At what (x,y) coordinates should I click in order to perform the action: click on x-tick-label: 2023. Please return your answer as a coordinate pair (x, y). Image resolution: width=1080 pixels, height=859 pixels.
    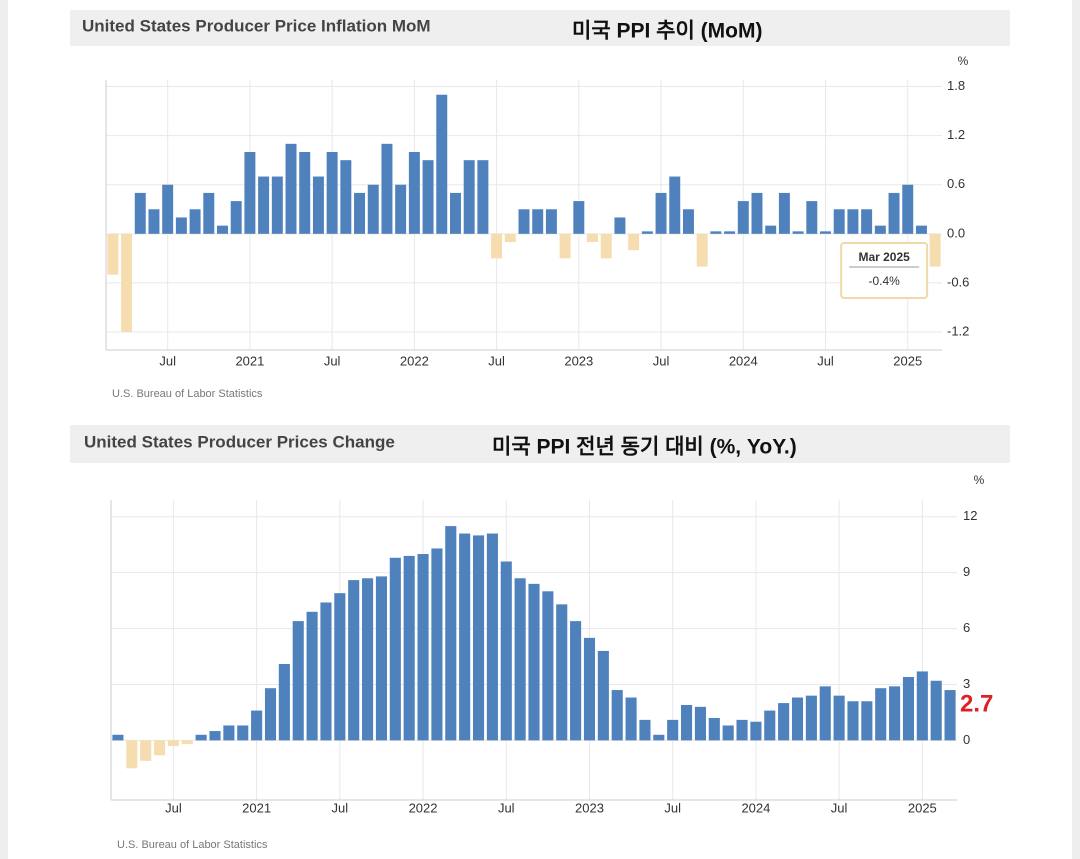
    Looking at the image, I should click on (578, 360).